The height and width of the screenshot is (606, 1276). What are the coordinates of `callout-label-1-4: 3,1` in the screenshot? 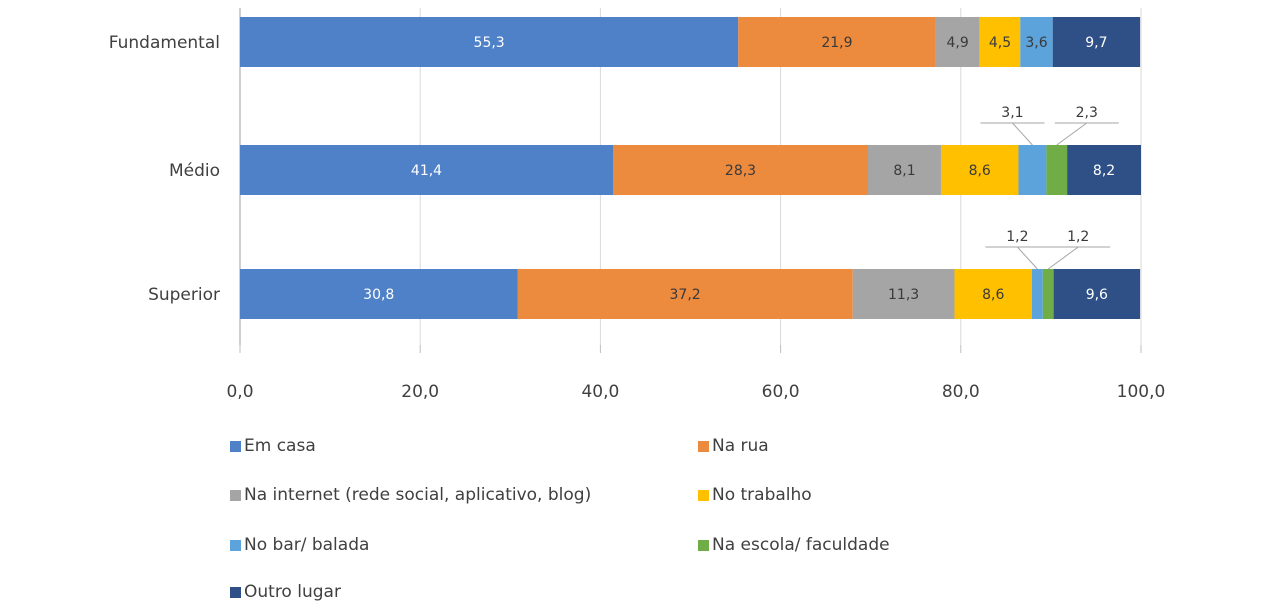 It's located at (1012, 113).